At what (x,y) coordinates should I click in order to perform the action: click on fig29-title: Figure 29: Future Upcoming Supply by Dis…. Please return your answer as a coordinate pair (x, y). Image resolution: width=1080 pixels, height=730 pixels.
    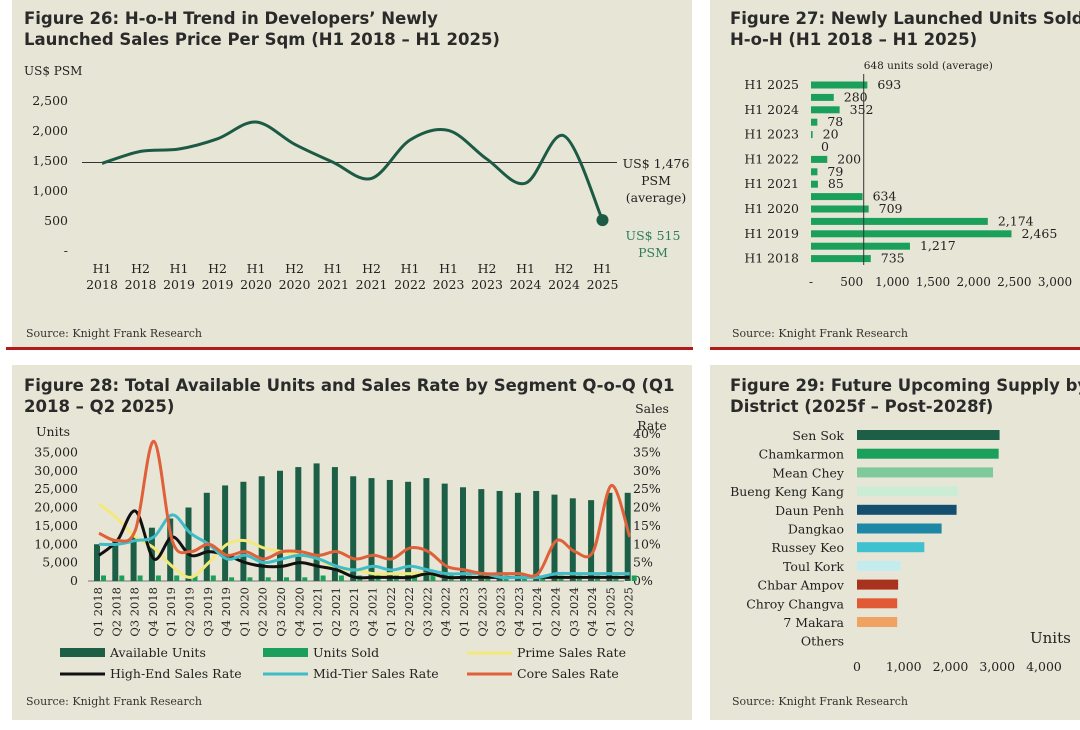
    Looking at the image, I should click on (905, 396).